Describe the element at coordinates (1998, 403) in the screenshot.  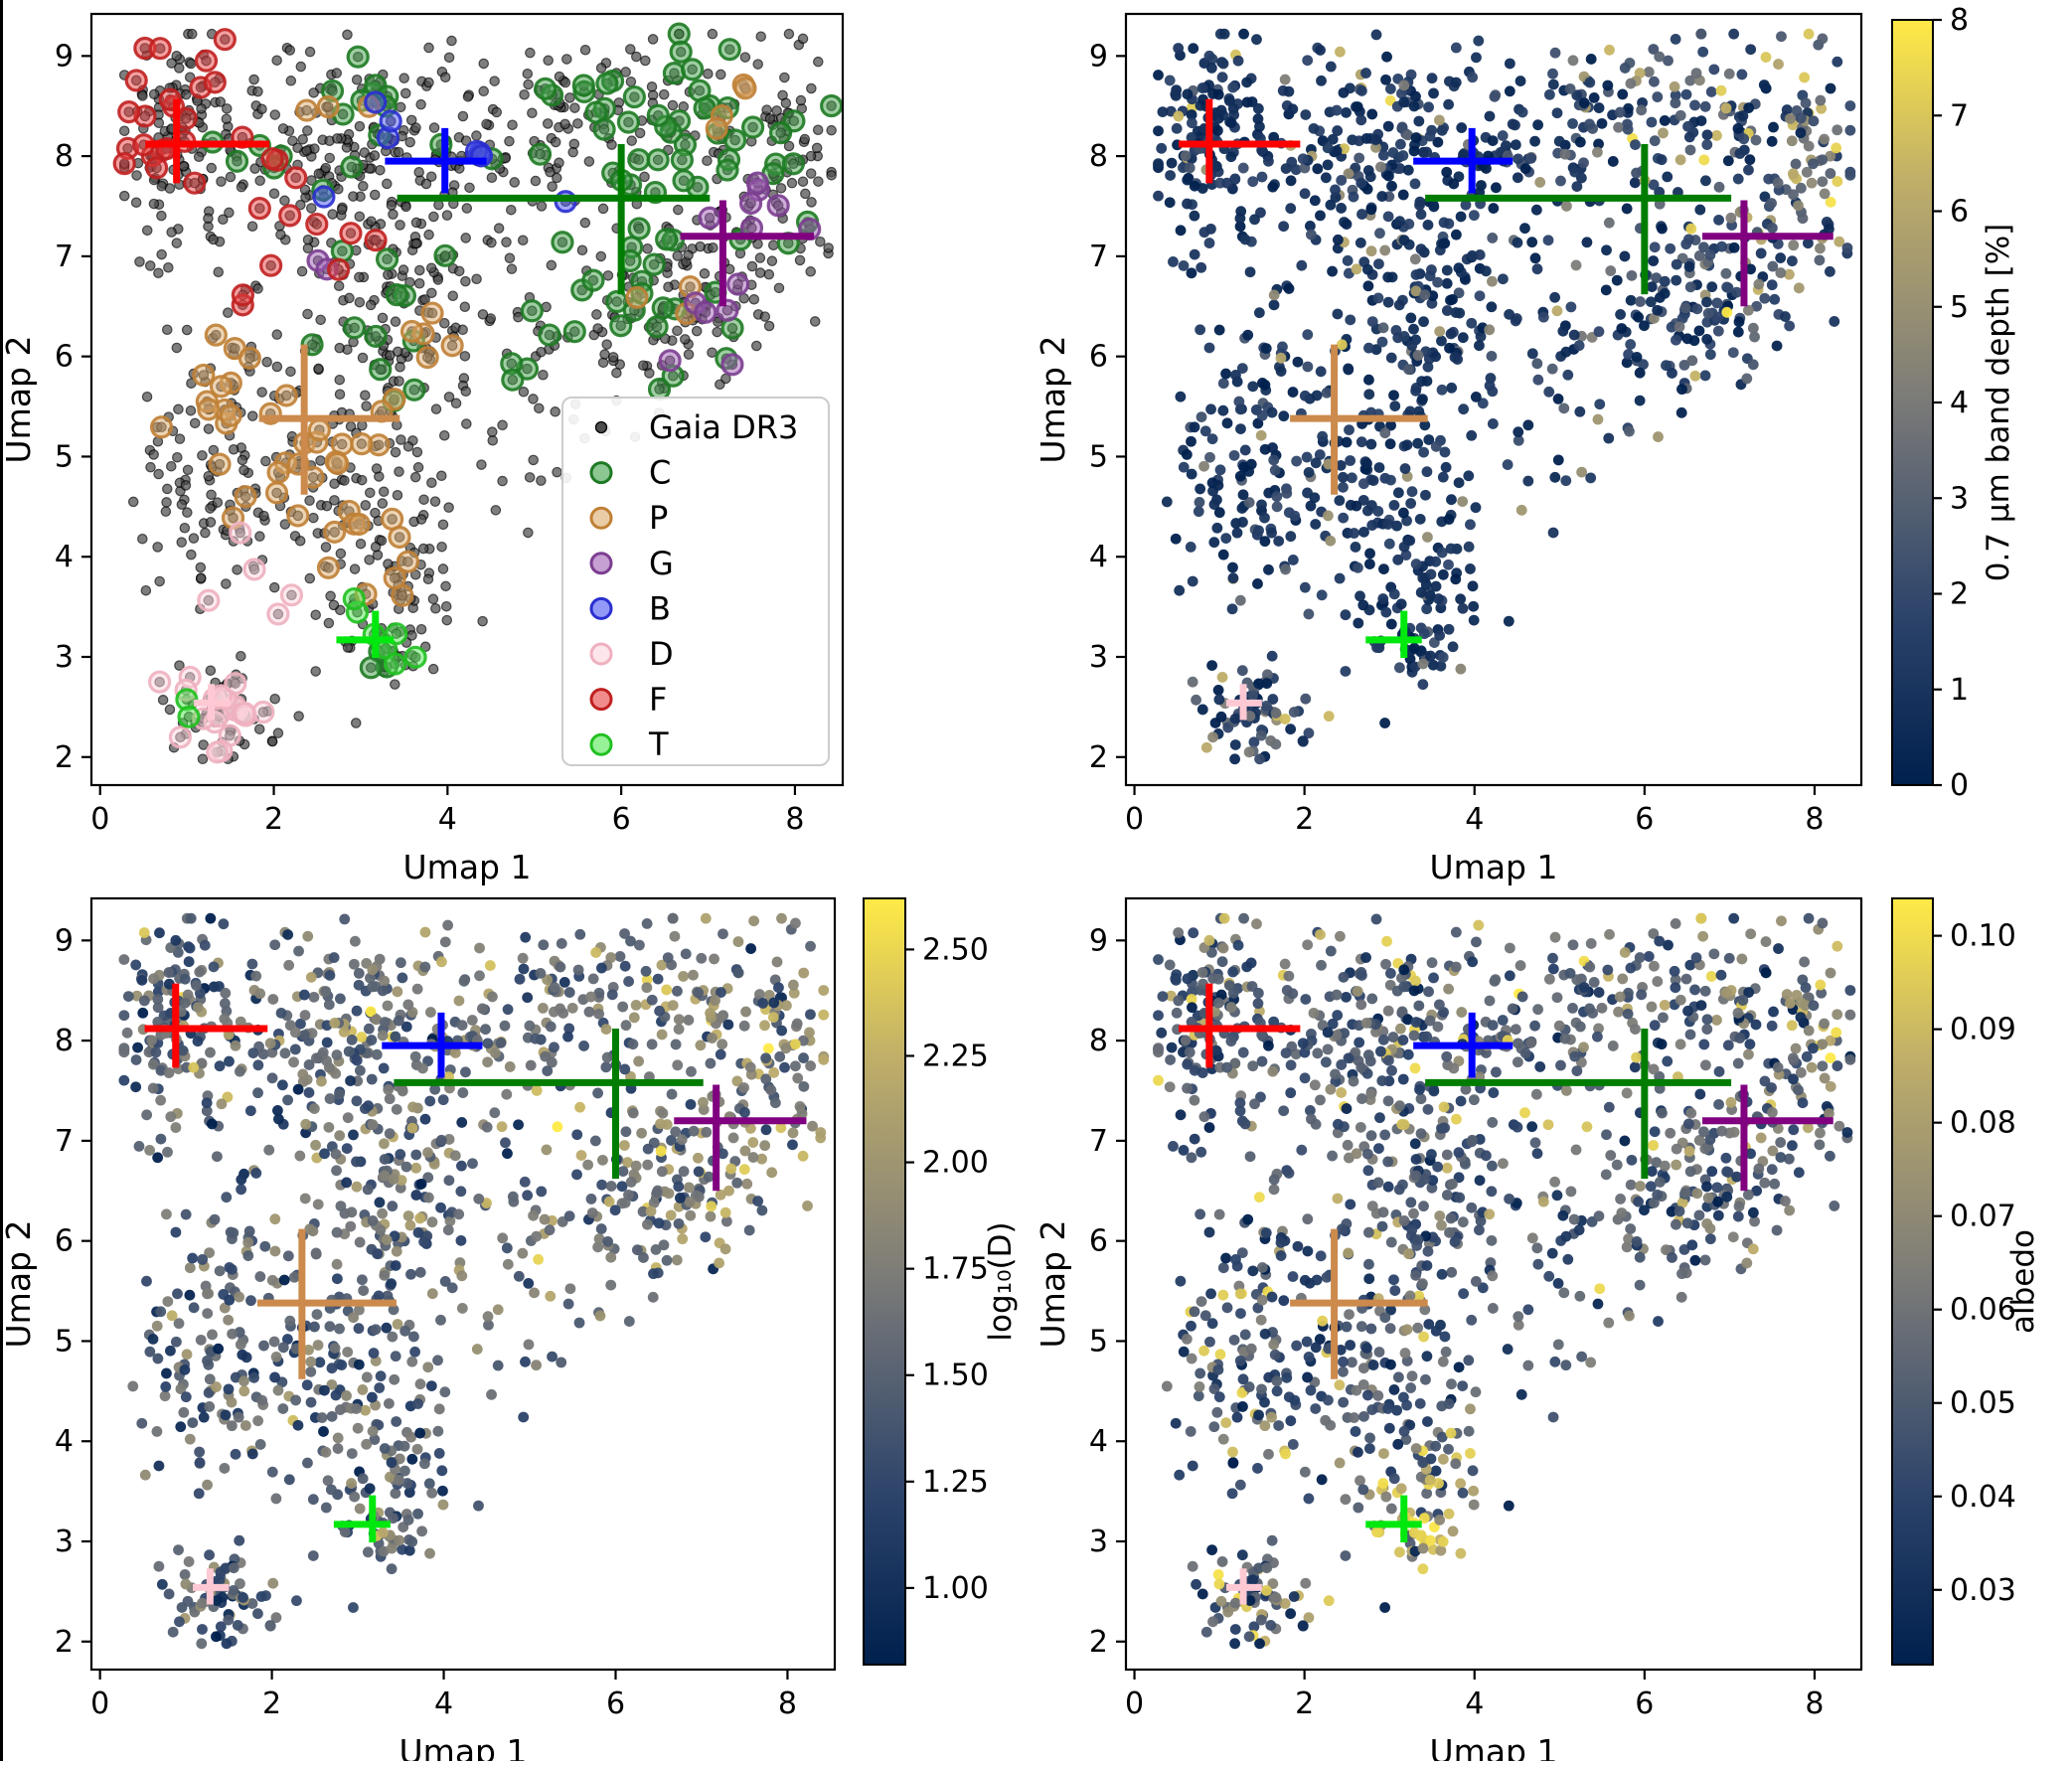
I see `colorbar-label-band: 0.7 μm band depth [%]` at that location.